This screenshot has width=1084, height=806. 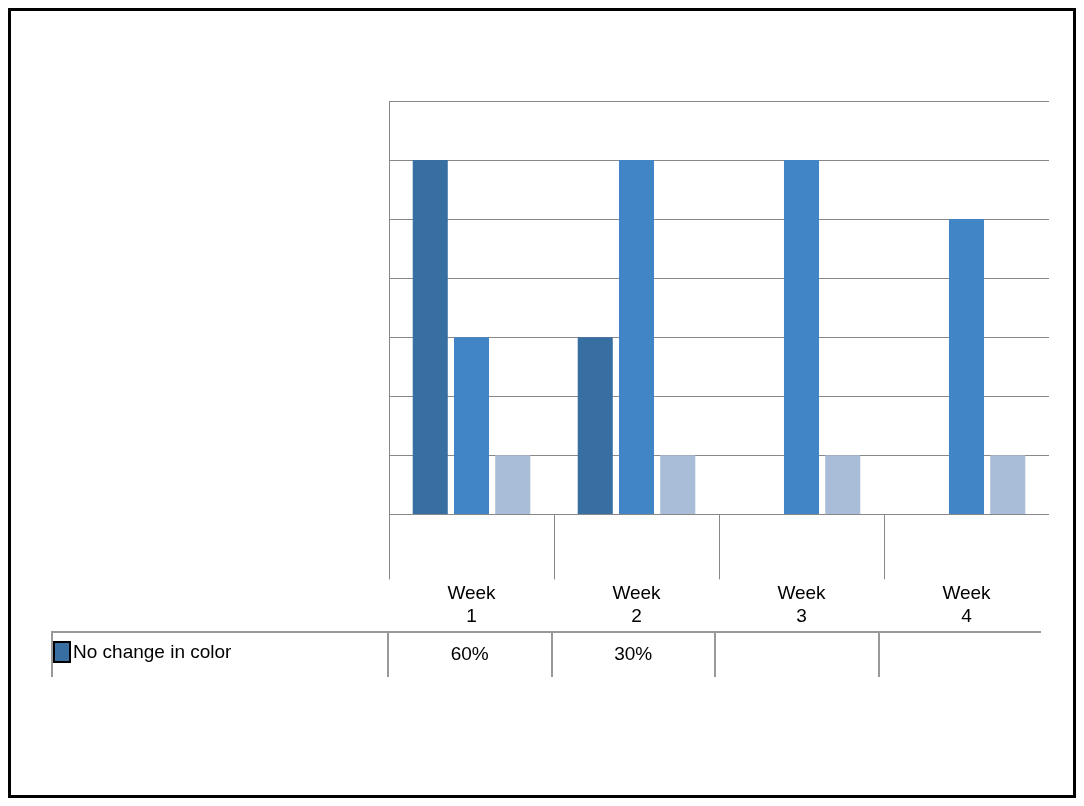 I want to click on data-label: 60%, so click(x=469, y=655).